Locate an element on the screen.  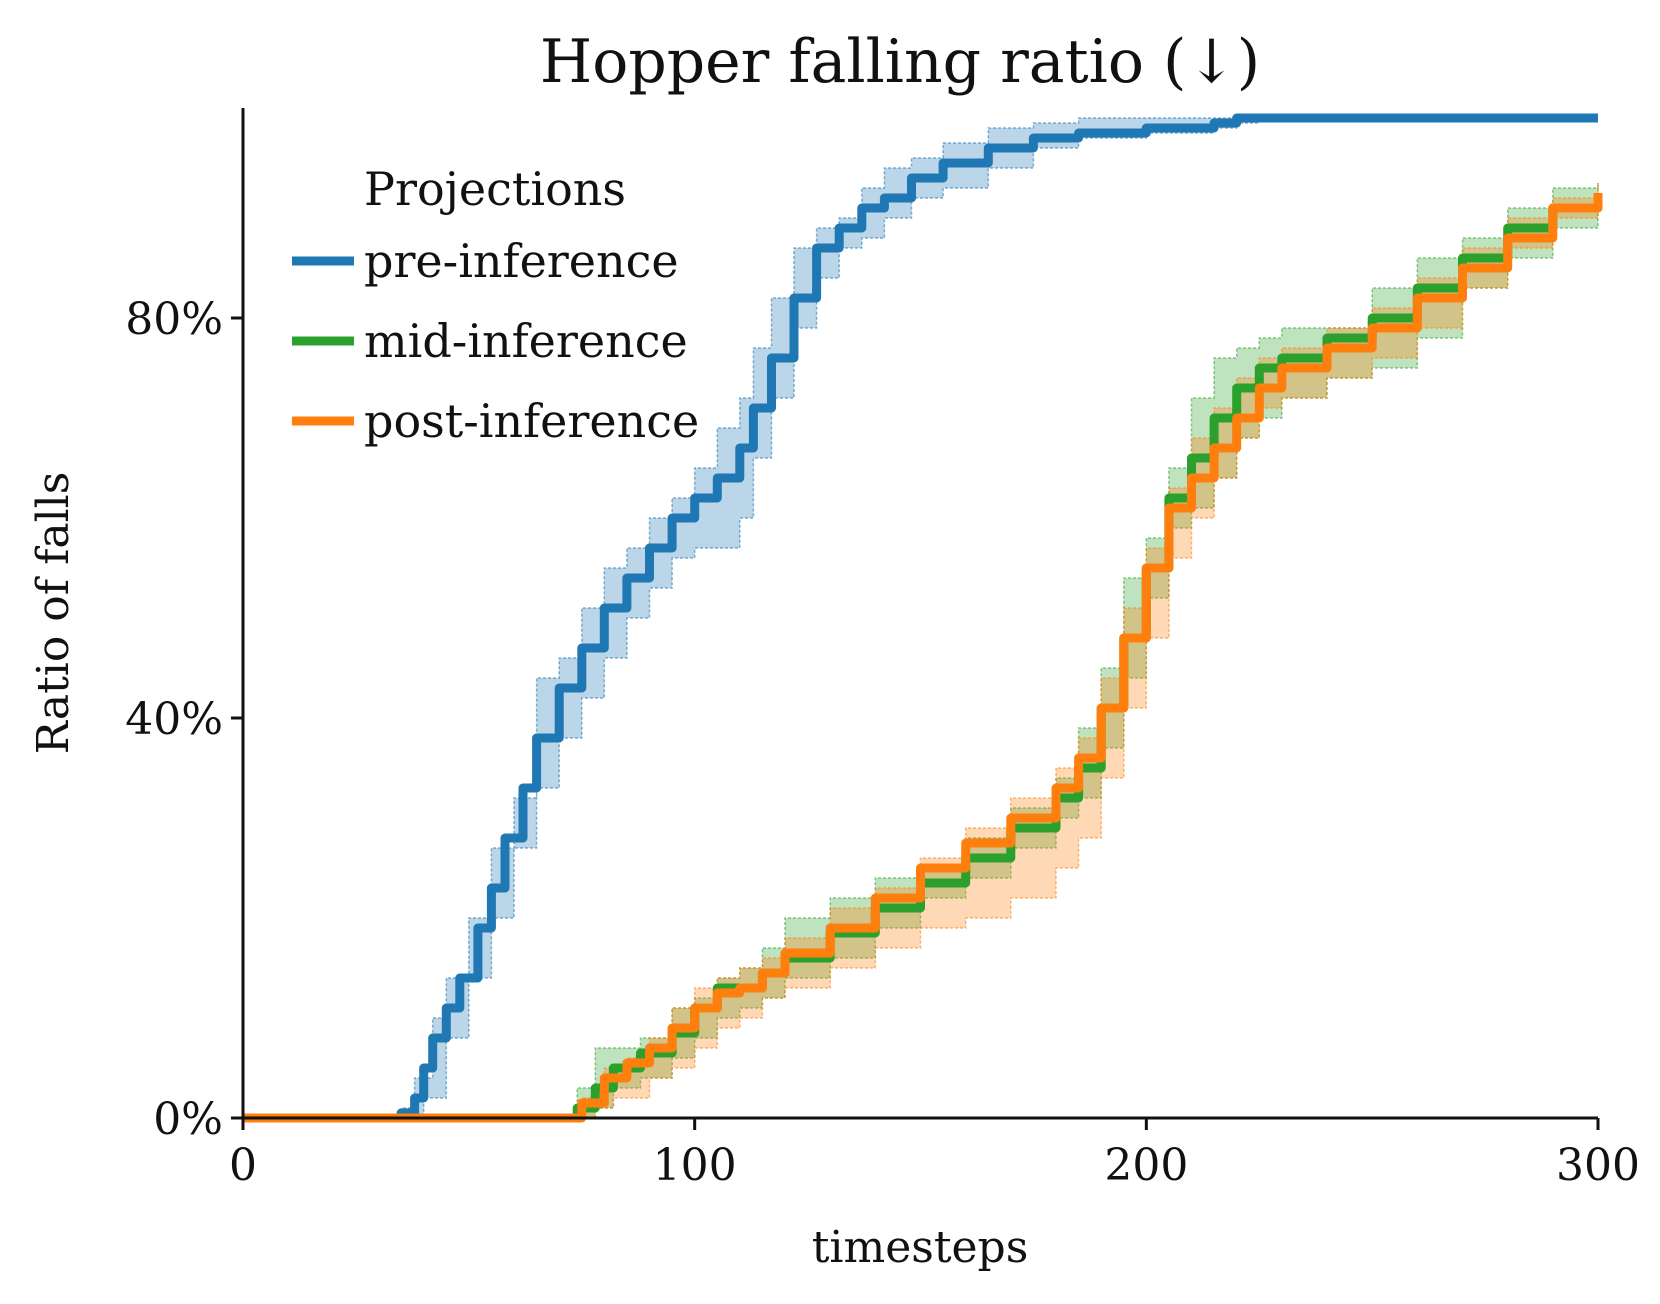
x-tick-label-100: 100 is located at coordinates (695, 1165).